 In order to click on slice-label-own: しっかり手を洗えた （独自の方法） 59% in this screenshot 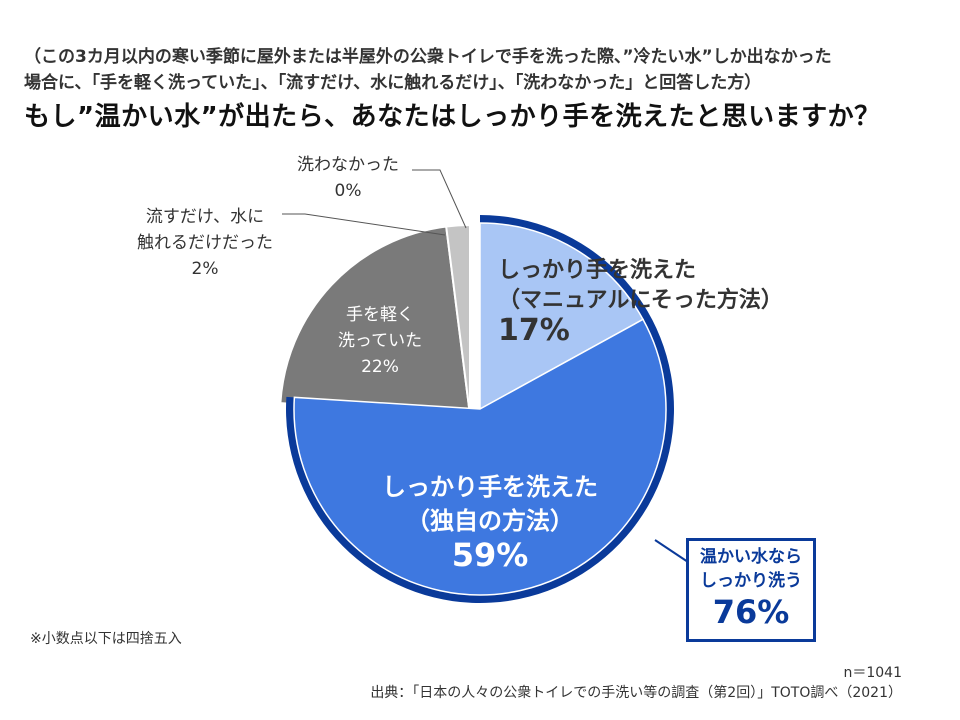, I will do `click(490, 521)`.